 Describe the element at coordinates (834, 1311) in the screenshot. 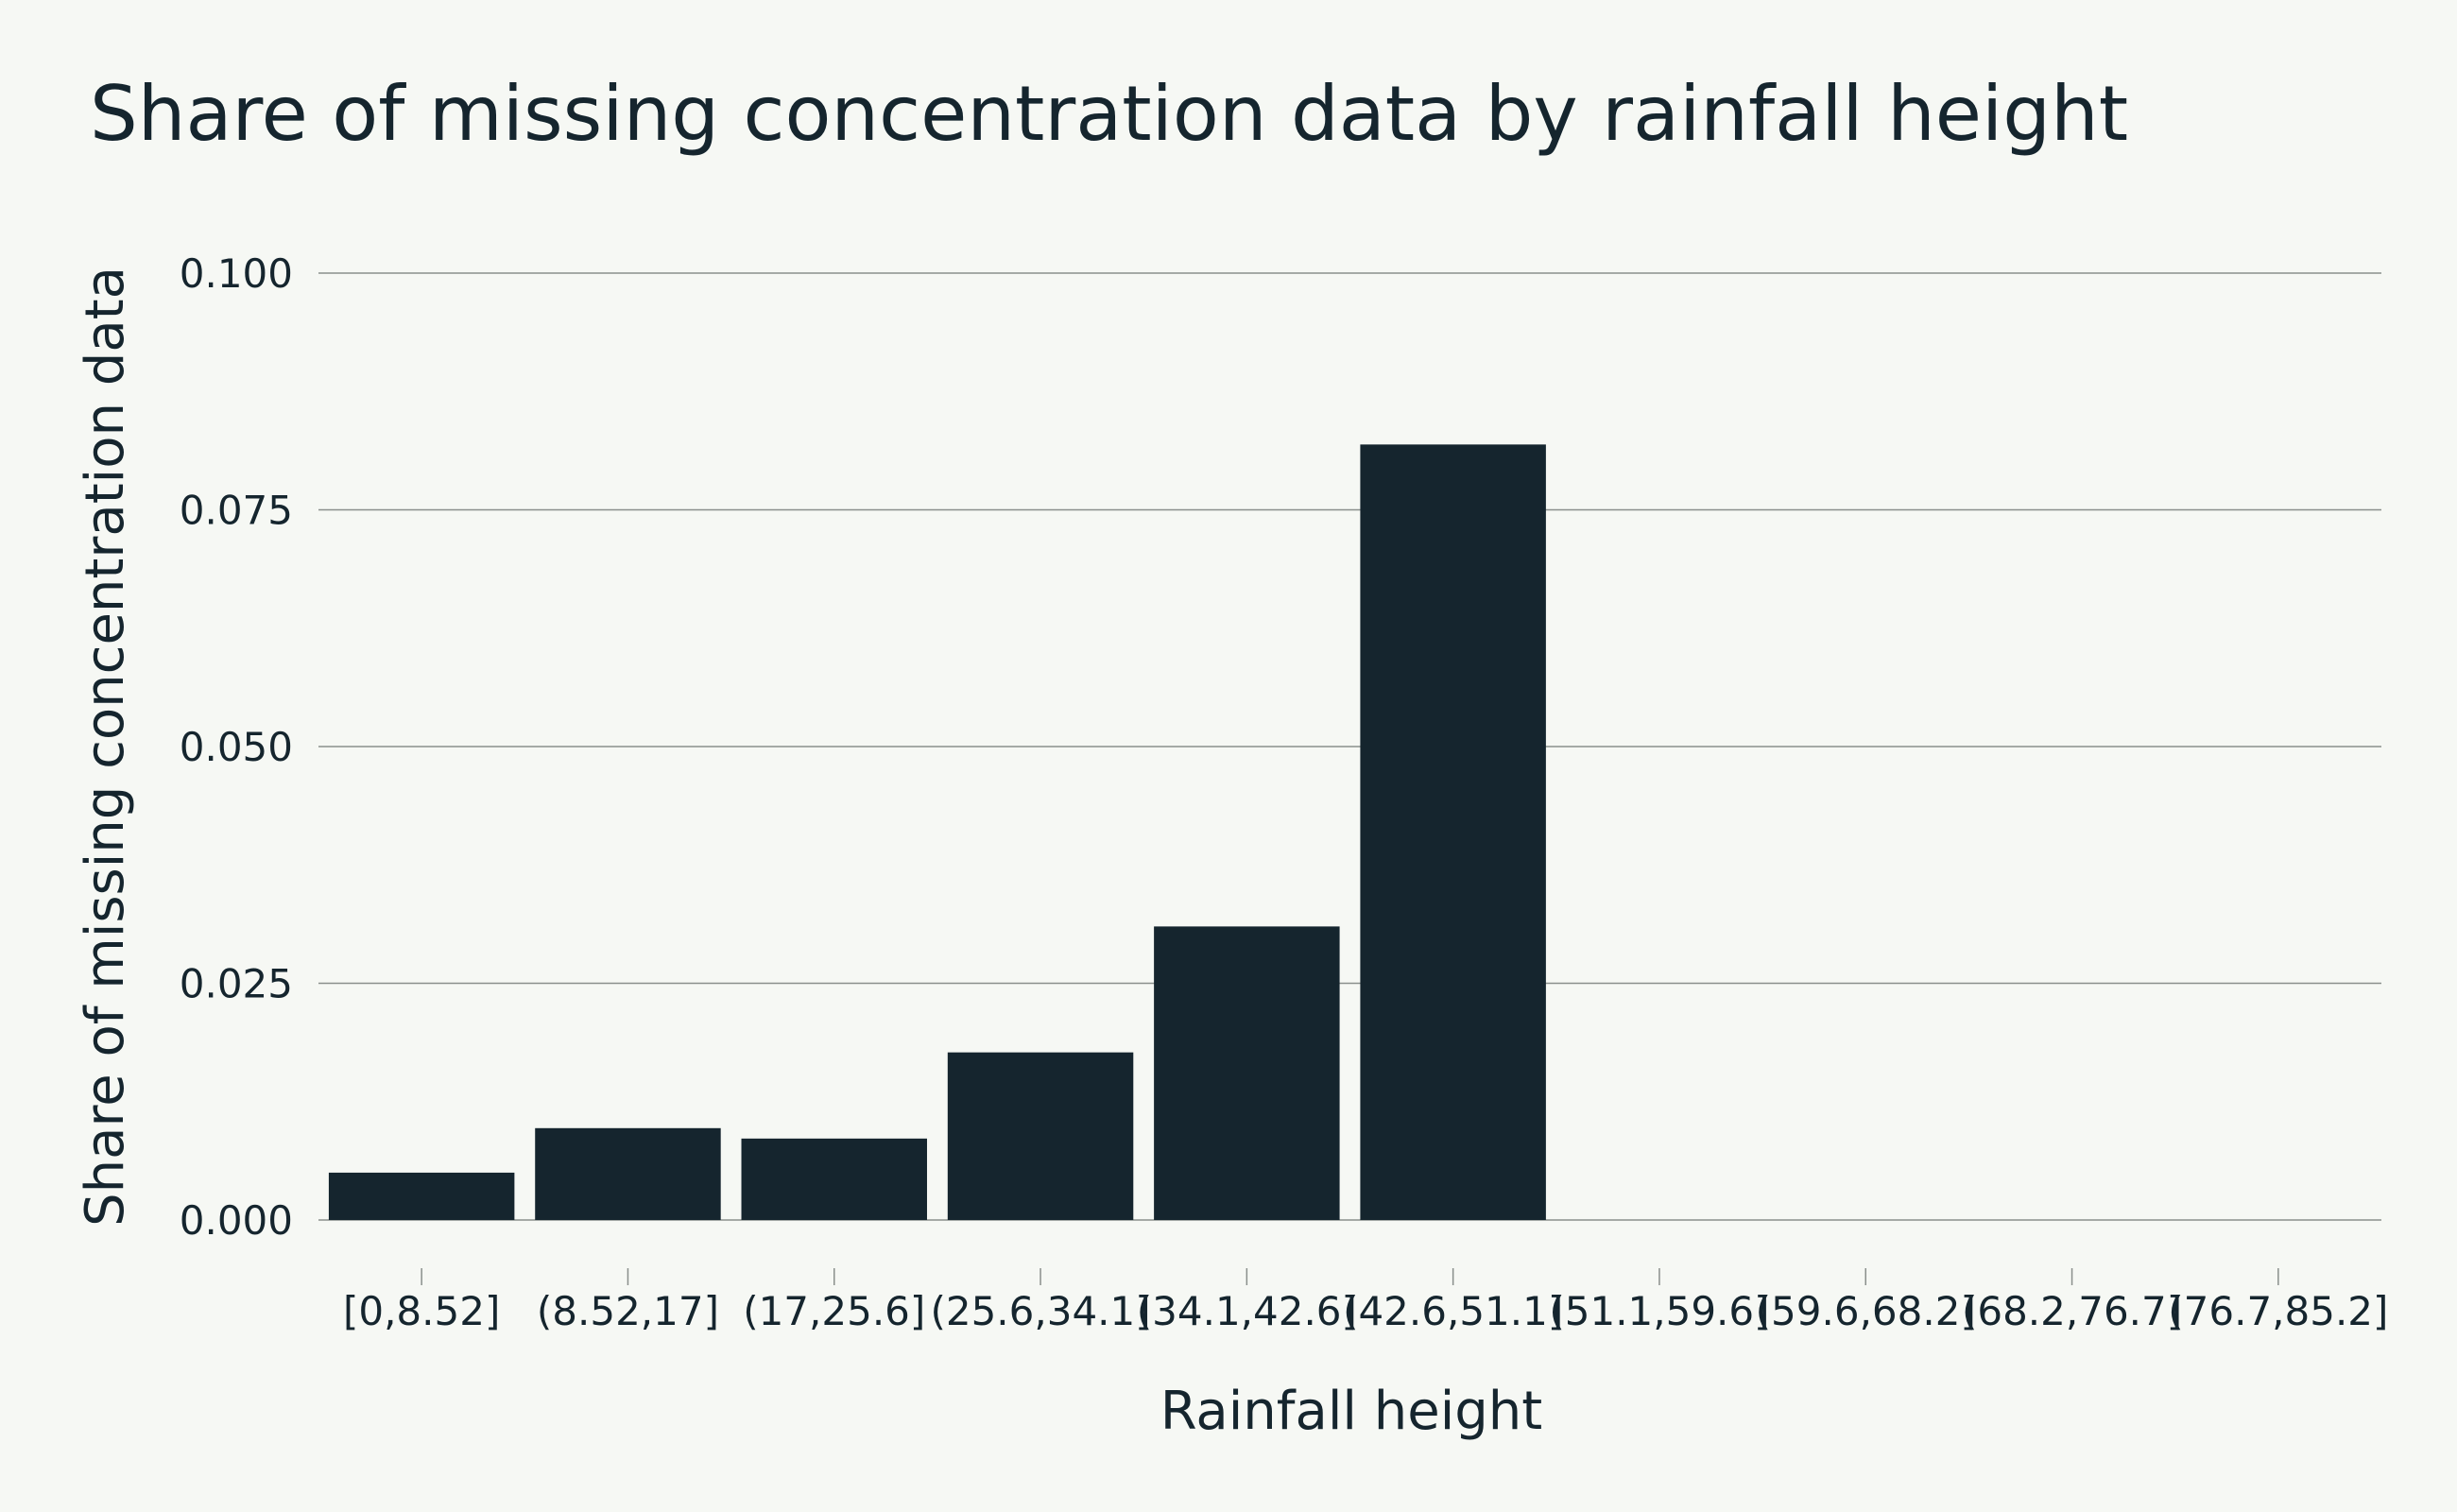

I see `x-tick-label: (17,25.6]` at that location.